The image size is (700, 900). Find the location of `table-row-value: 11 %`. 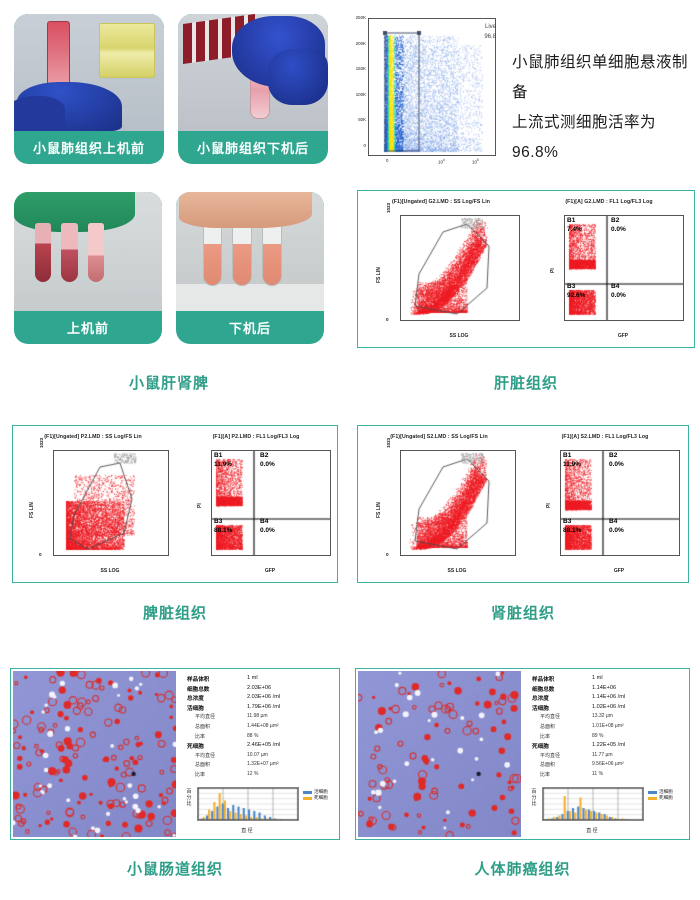

table-row-value: 11 % is located at coordinates (598, 774).